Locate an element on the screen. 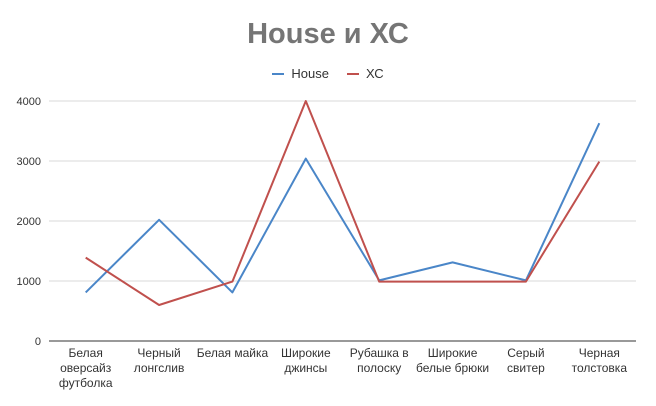  x-tick-label-line: Серый is located at coordinates (525, 353).